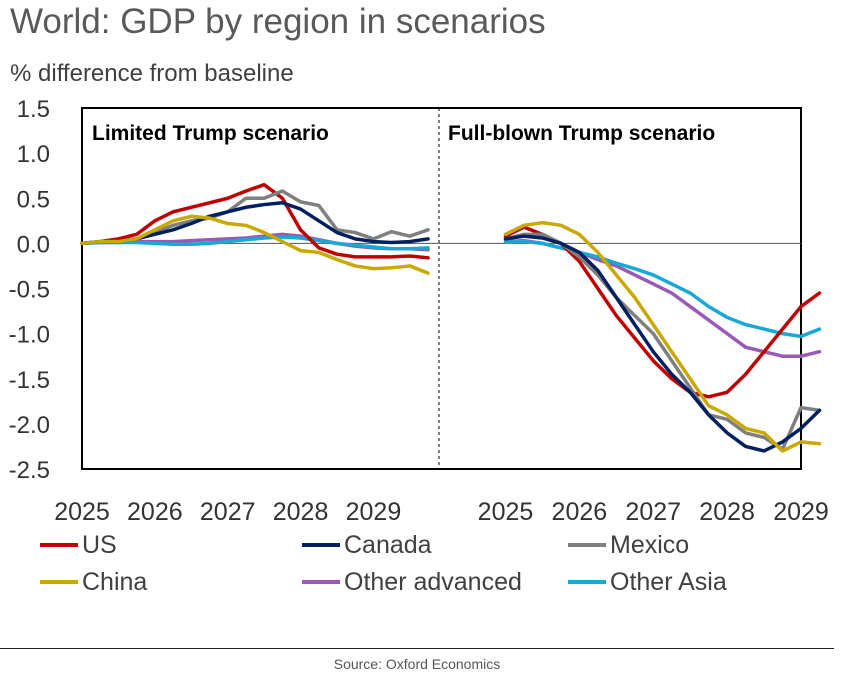 The width and height of the screenshot is (854, 690). What do you see at coordinates (99, 544) in the screenshot?
I see `legend-label-us: US` at bounding box center [99, 544].